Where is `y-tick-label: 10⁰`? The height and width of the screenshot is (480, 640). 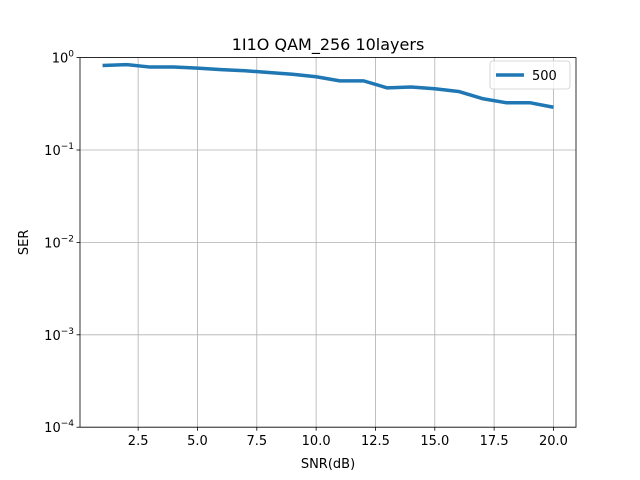 y-tick-label: 10⁰ is located at coordinates (63, 58).